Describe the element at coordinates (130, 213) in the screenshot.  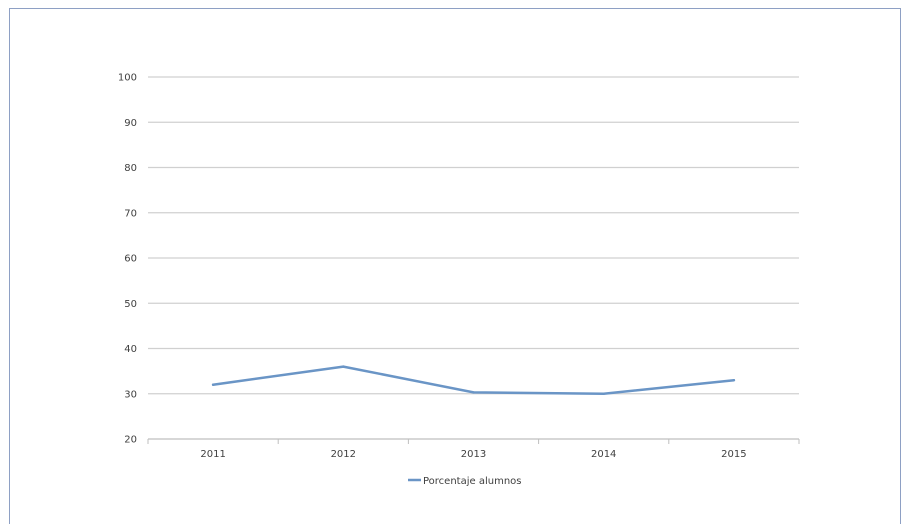
I see `y-tick-label-70: 70` at that location.